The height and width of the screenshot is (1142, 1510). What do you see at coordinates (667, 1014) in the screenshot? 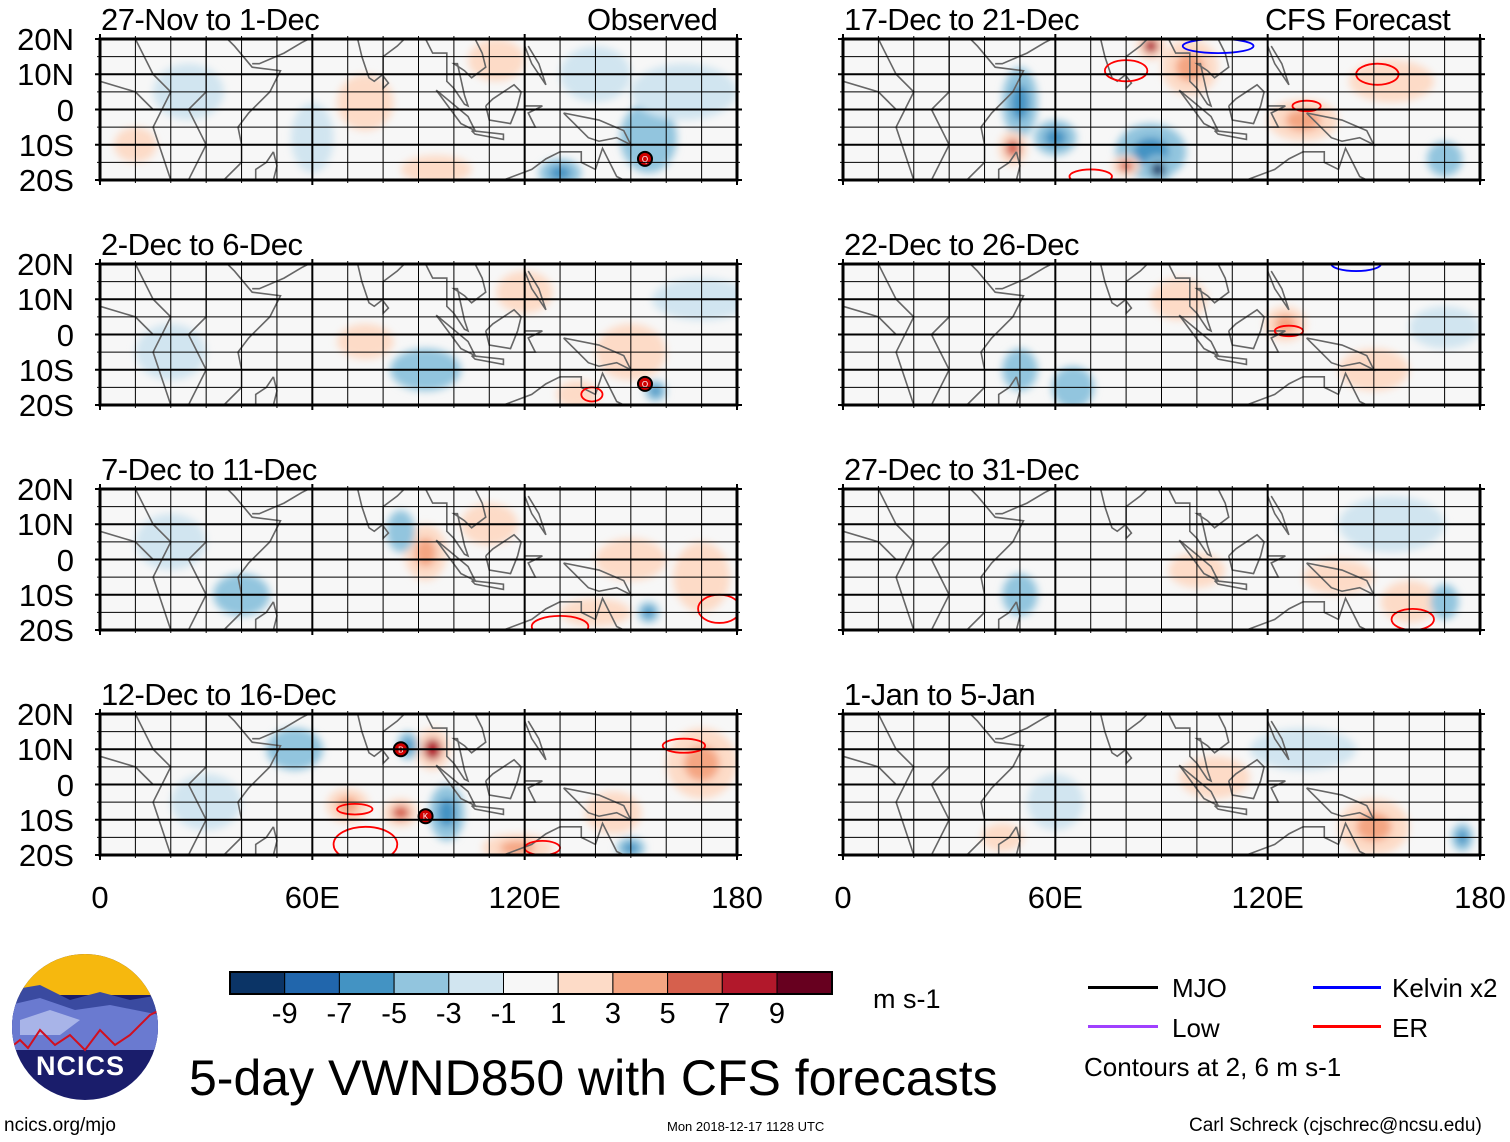
I see `colorbar-tick-label: 5` at bounding box center [667, 1014].